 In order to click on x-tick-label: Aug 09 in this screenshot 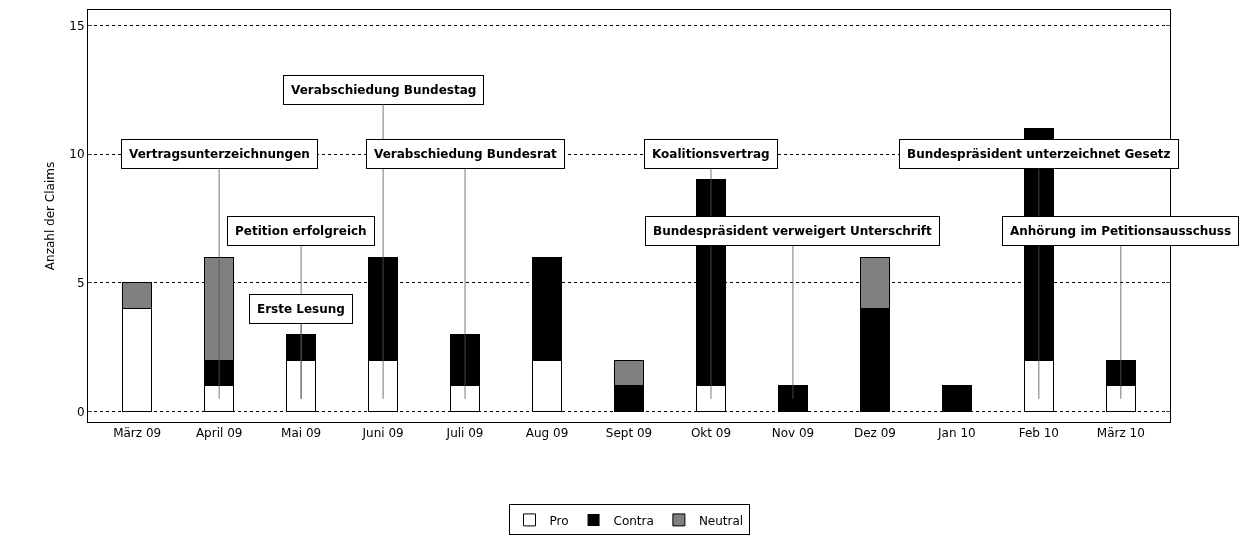, I will do `click(547, 433)`.